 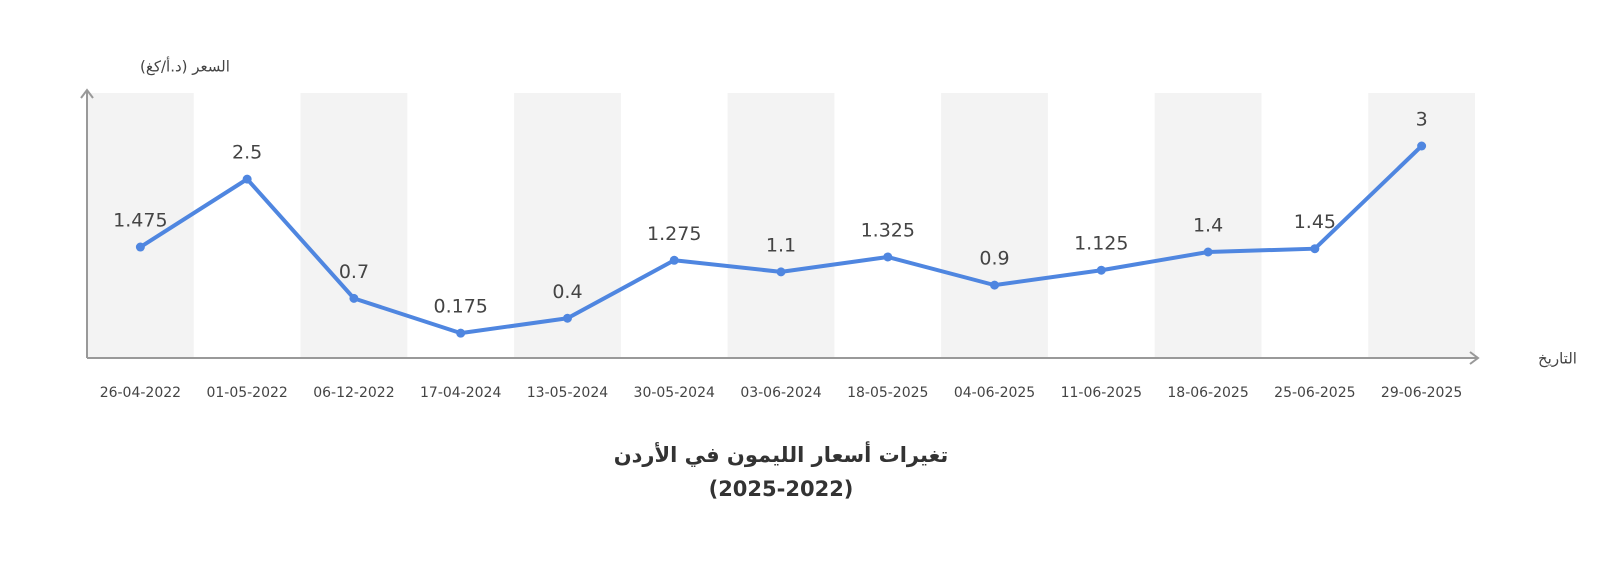 I want to click on x-tick-label: 18-05-2025, so click(x=887, y=393).